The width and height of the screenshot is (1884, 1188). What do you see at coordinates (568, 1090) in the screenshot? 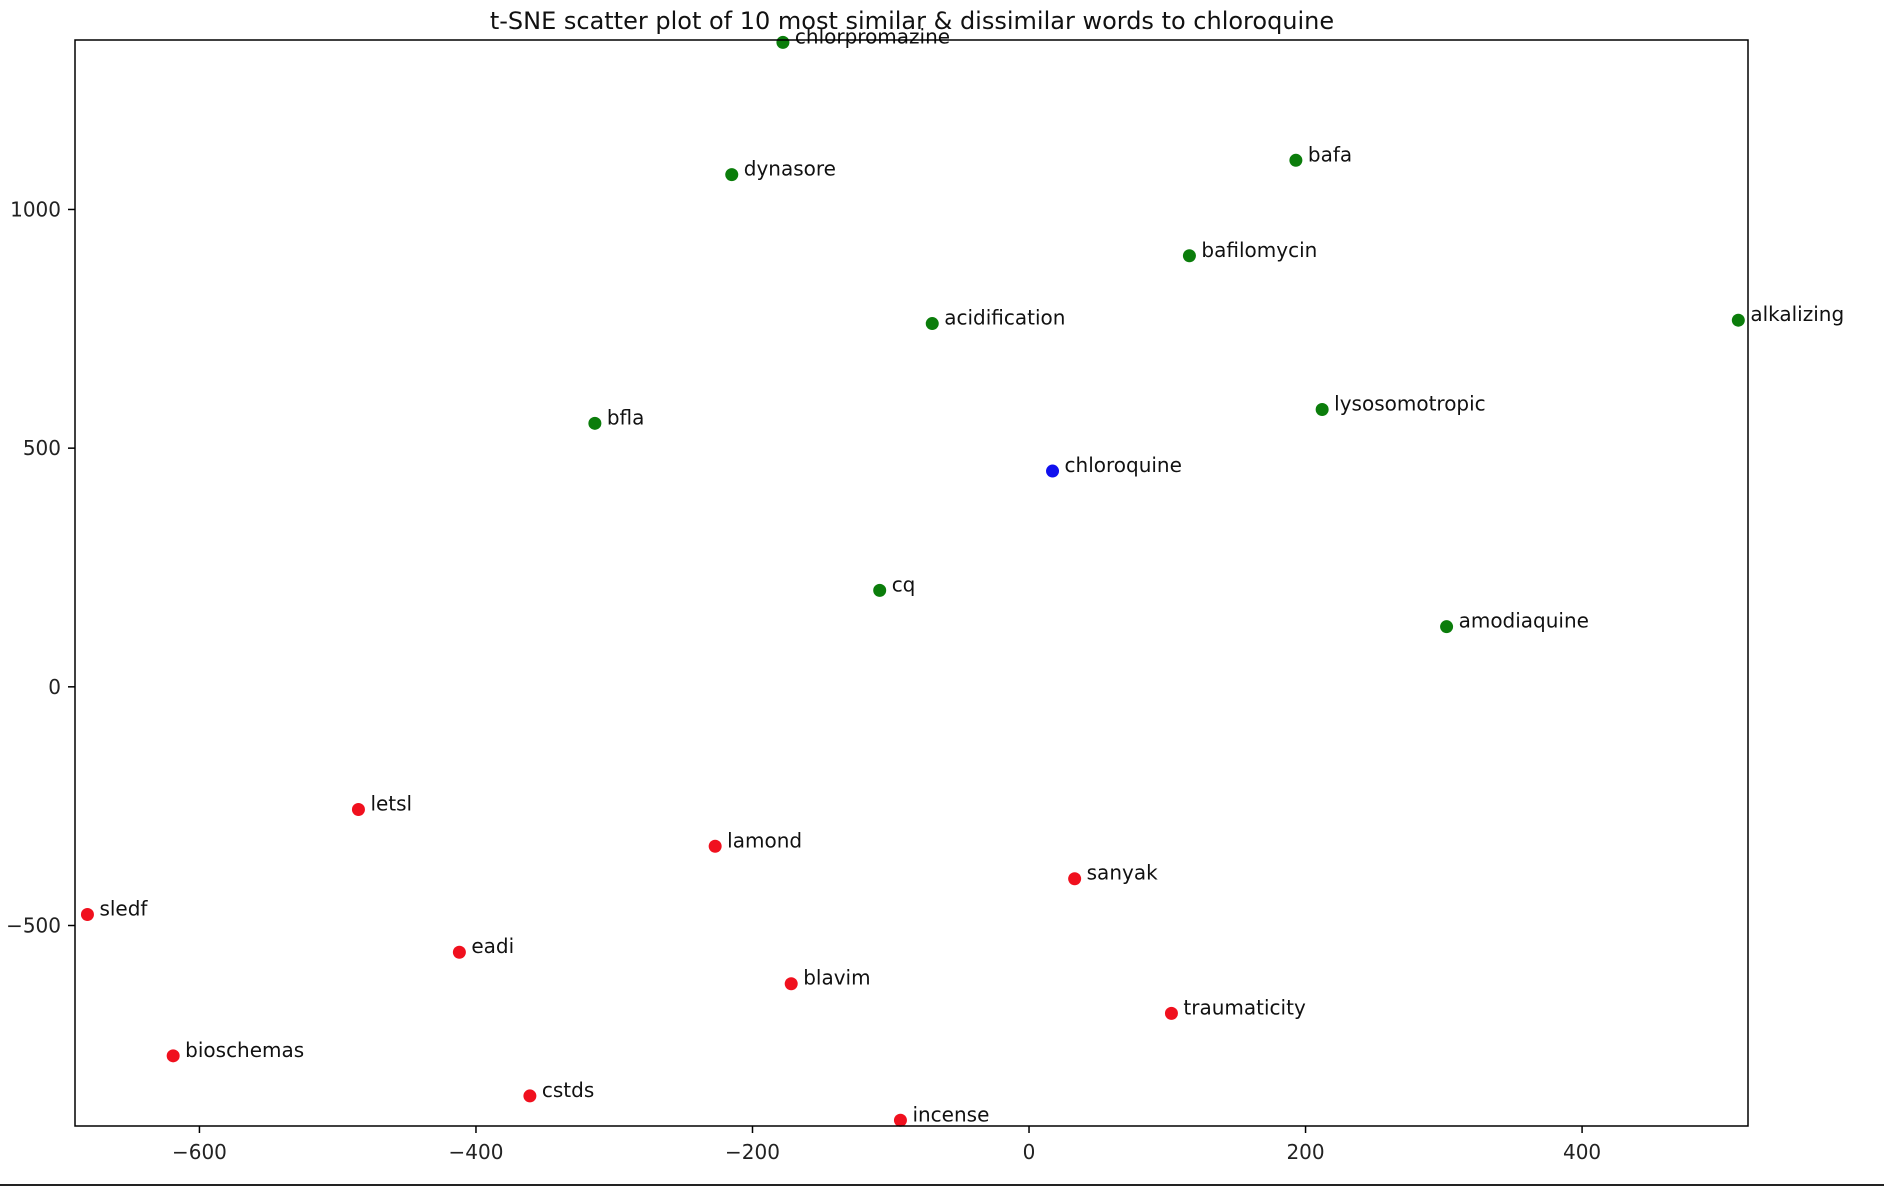
I see `point-label-cstds: cstds` at bounding box center [568, 1090].